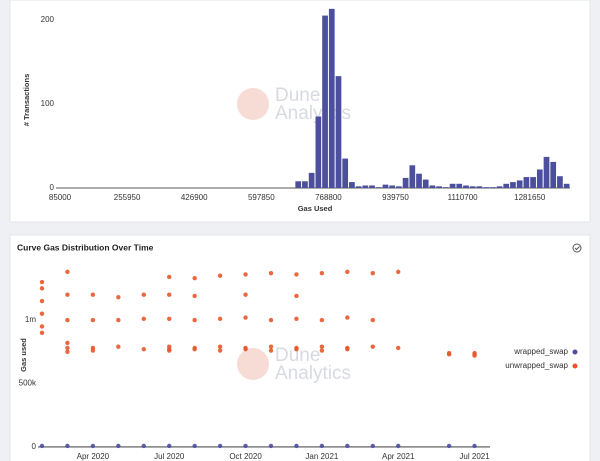 The image size is (600, 461). Describe the element at coordinates (85, 247) in the screenshot. I see `chart-title: Curve Gas Distribution Over Time` at that location.